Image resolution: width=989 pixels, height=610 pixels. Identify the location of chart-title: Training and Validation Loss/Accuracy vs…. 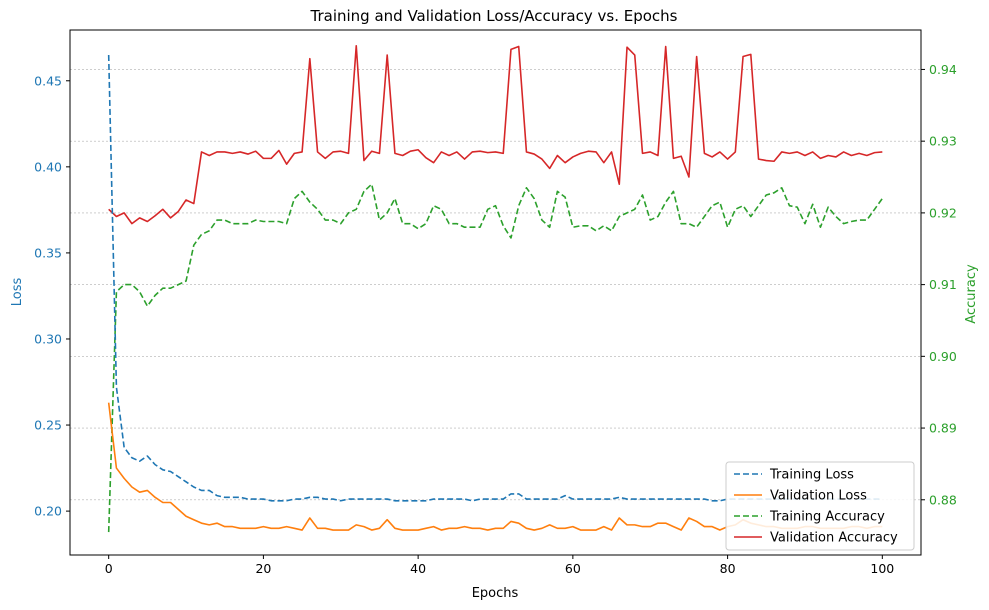
(494, 16).